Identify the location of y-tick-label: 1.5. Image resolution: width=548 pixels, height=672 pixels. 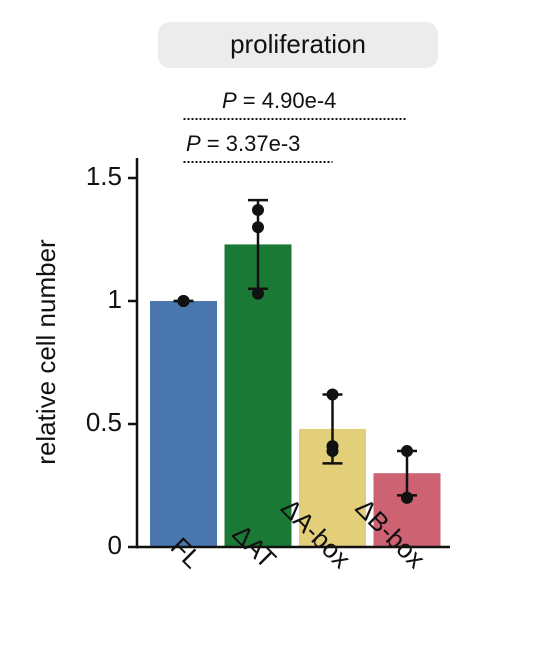
(104, 176).